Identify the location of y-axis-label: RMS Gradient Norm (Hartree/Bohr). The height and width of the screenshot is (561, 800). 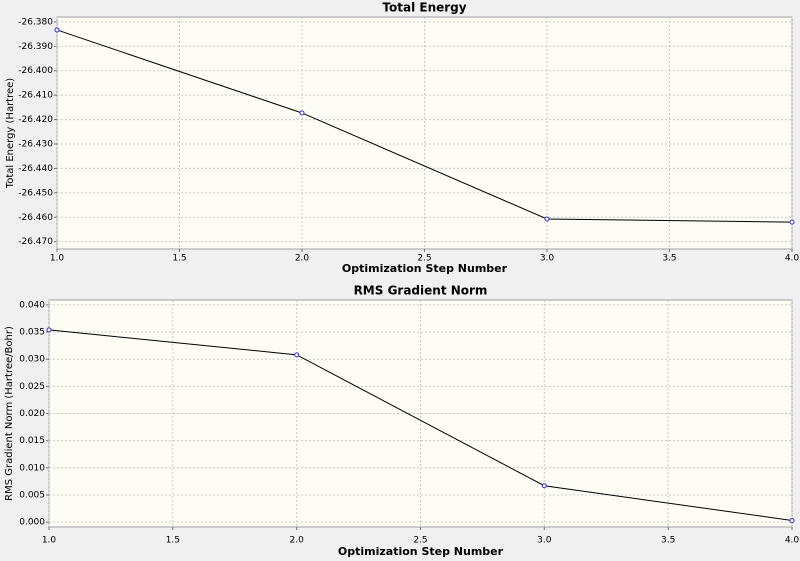
(9, 413).